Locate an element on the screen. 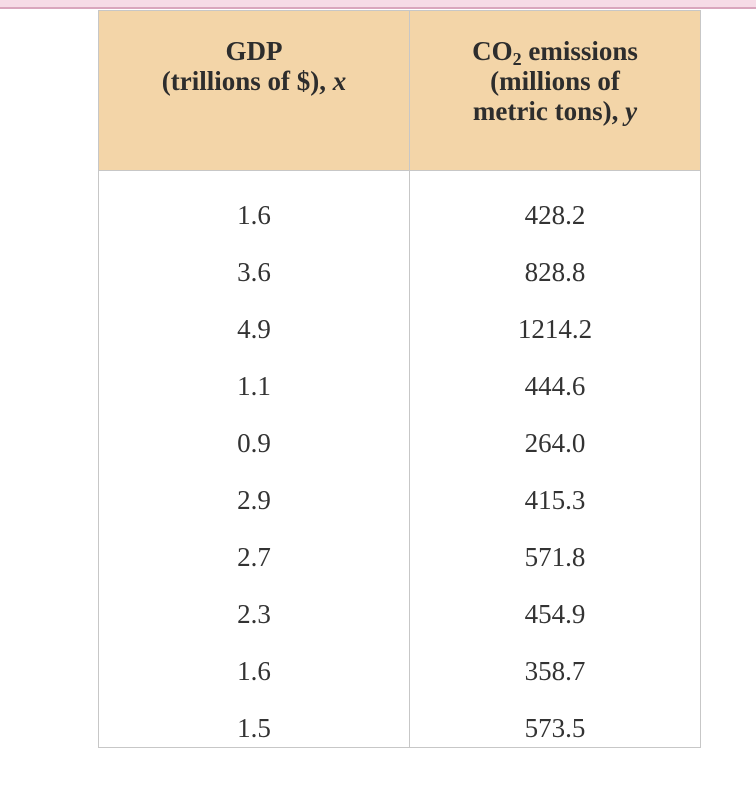  co2-value-cell: 264.0 is located at coordinates (555, 443).